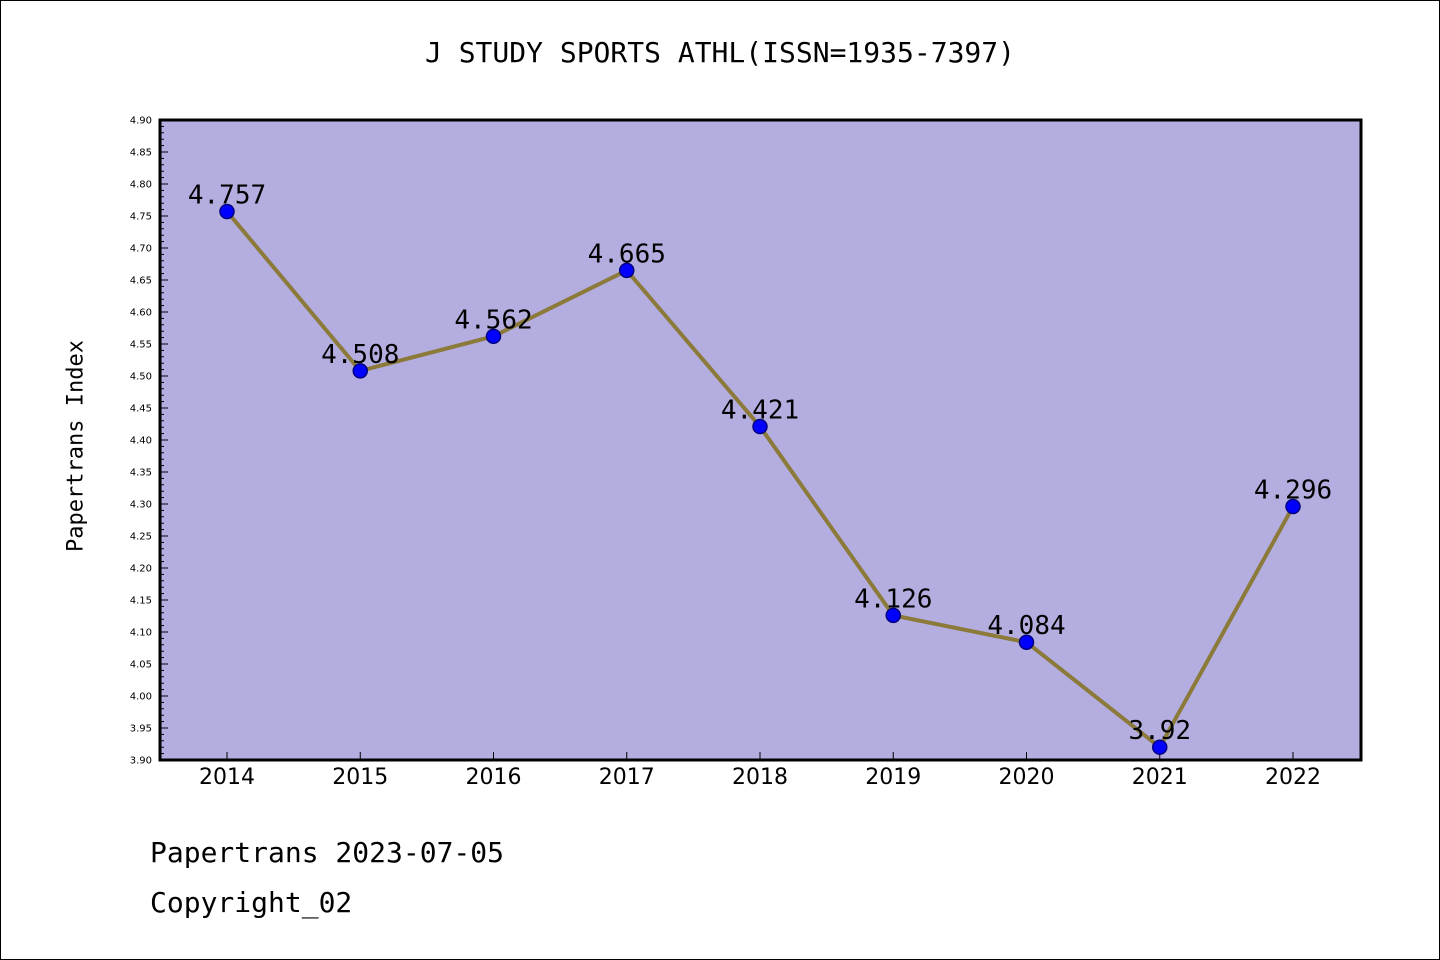 This screenshot has width=1440, height=960. What do you see at coordinates (760, 777) in the screenshot?
I see `x-tick-label: 2018` at bounding box center [760, 777].